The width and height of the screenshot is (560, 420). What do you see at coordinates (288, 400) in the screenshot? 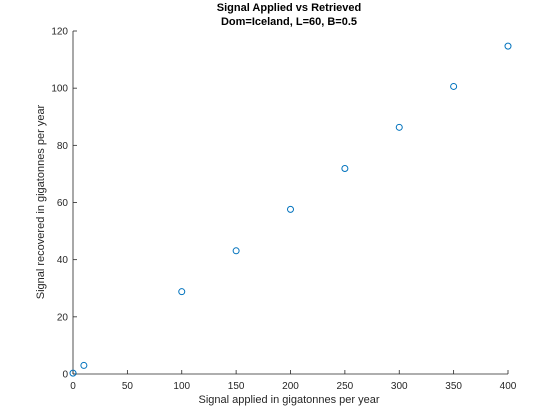
I see `x-axis-label: Signal applied in gigatonnes per year` at bounding box center [288, 400].